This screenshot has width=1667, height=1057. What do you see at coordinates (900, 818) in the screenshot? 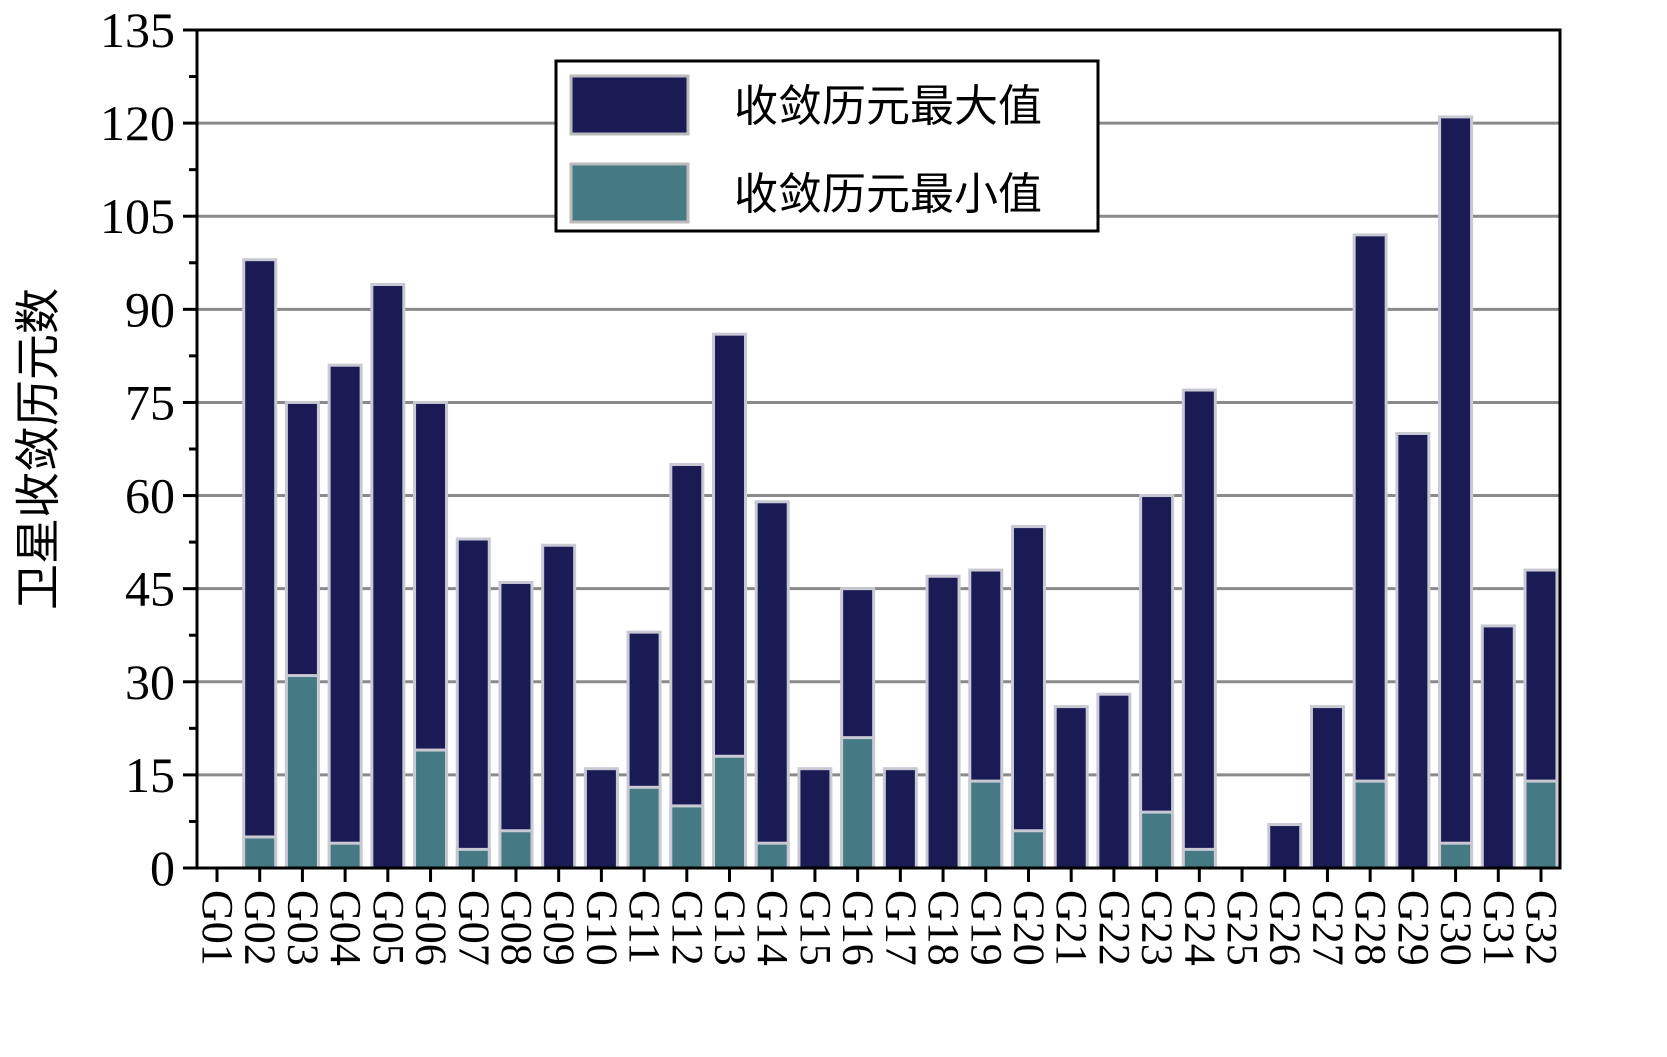
I see `bar-max-G17` at bounding box center [900, 818].